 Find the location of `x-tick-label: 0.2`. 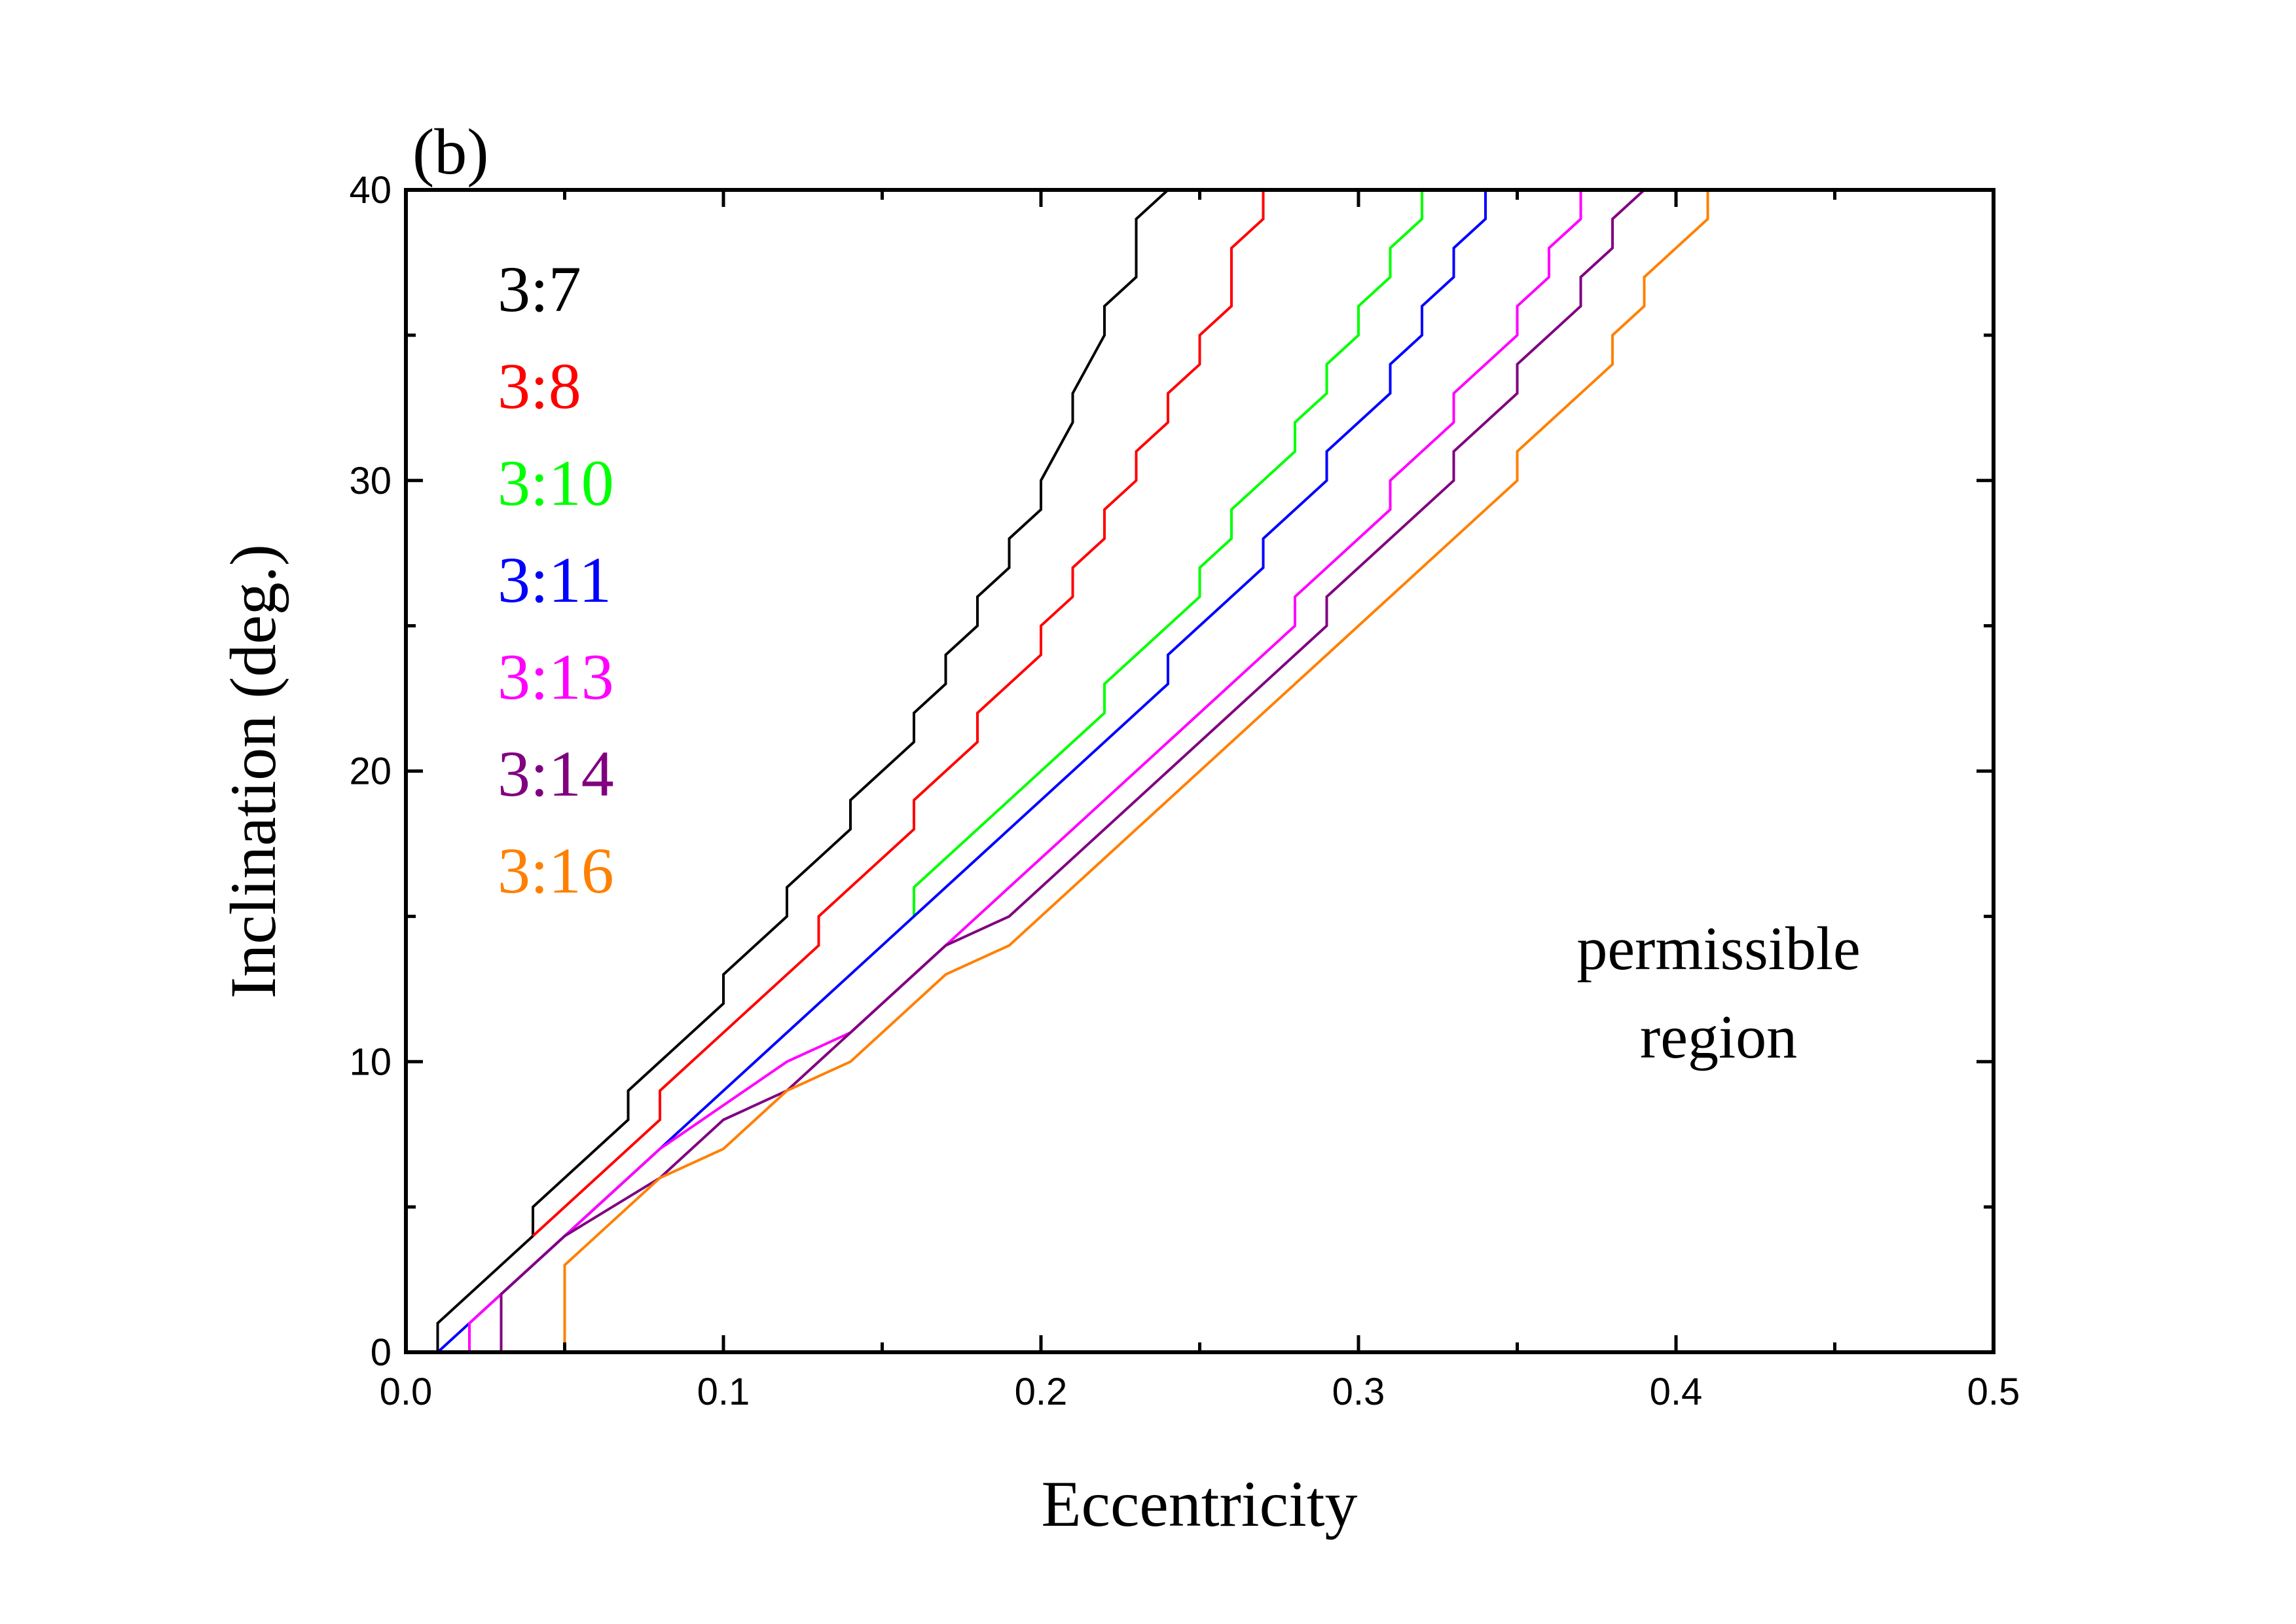

x-tick-label: 0.2 is located at coordinates (1041, 1392).